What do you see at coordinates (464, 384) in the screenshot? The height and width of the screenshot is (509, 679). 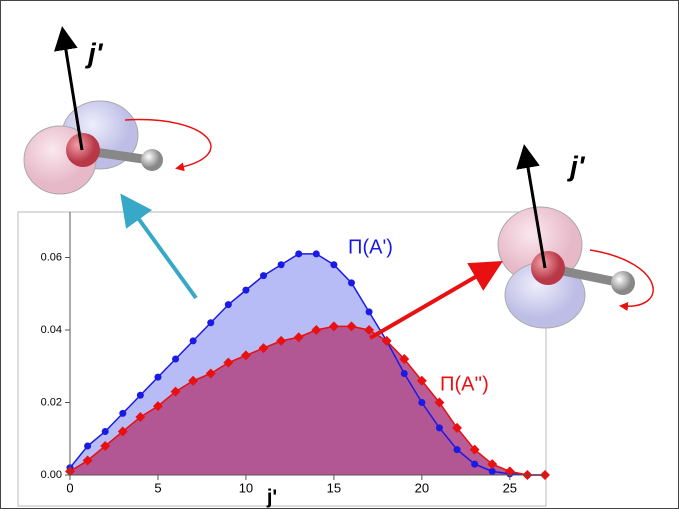 I see `series-label: Π(A'')` at bounding box center [464, 384].